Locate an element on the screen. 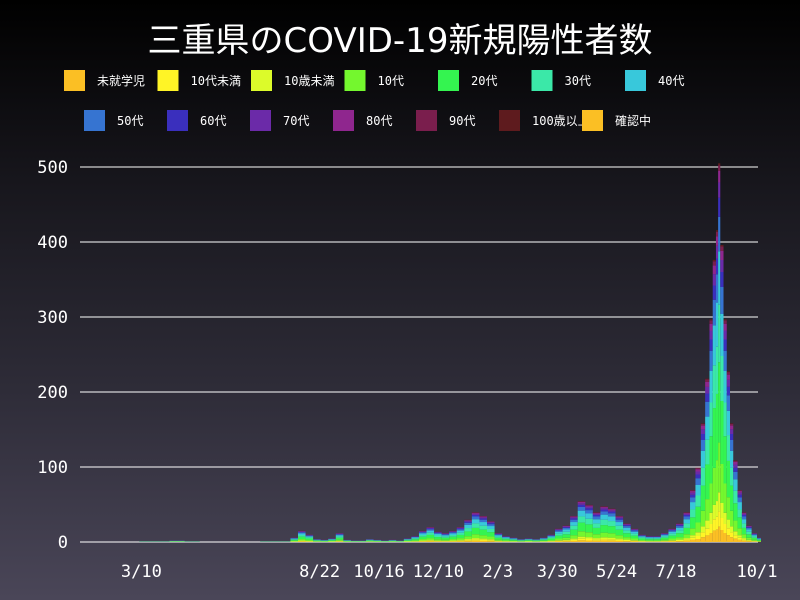 The width and height of the screenshot is (800, 600). legend-label: 90代 is located at coordinates (462, 121).